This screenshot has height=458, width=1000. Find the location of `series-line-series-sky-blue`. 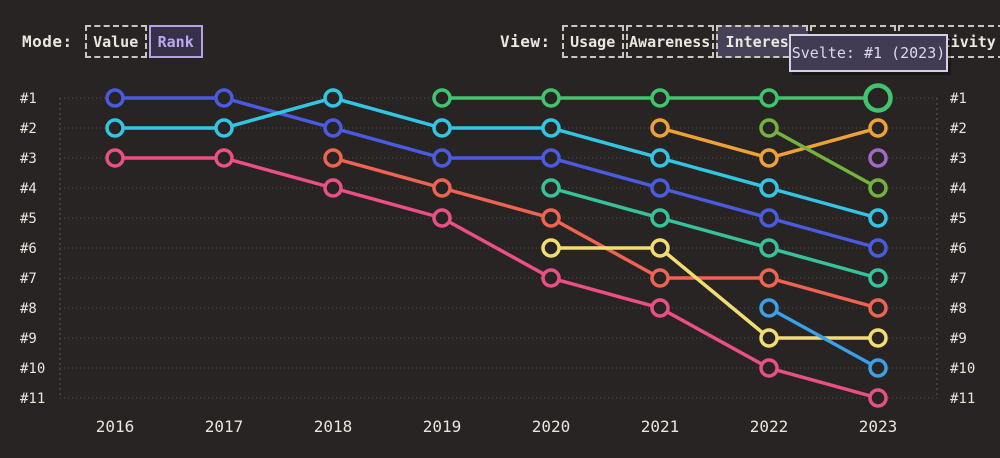

series-line-series-sky-blue is located at coordinates (823, 338).